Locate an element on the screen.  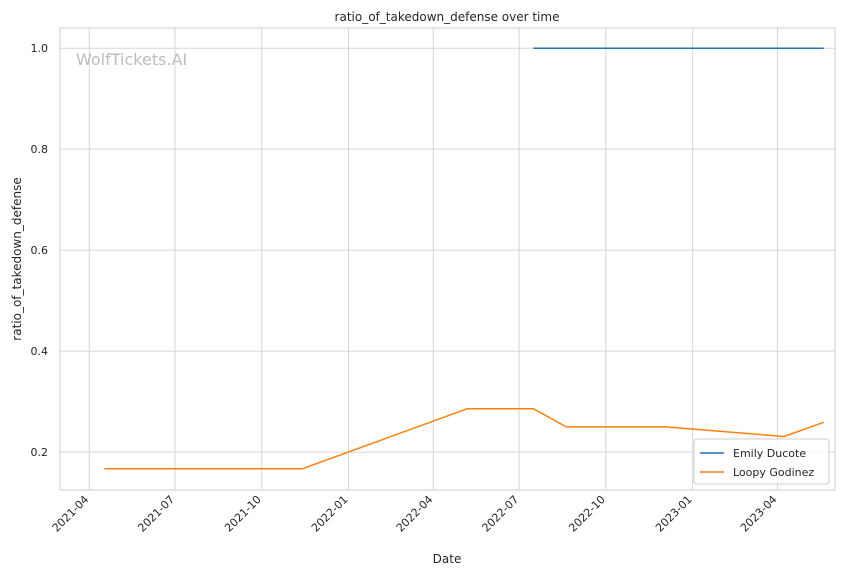
legend-label: Loopy Godinez is located at coordinates (773, 472).